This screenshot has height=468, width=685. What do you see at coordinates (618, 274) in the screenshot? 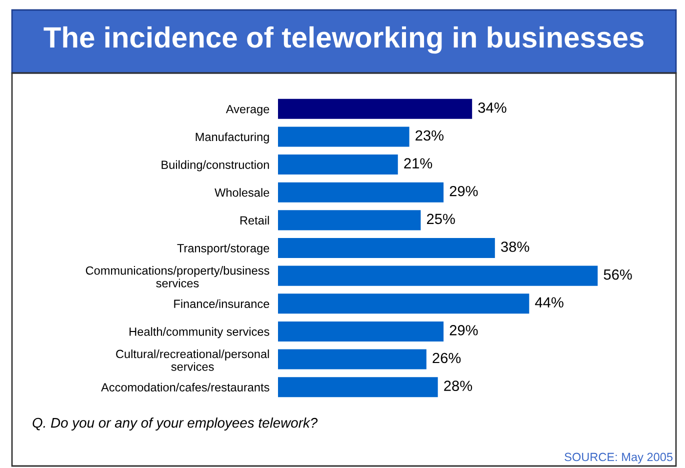
I see `data-label: 56%` at bounding box center [618, 274].